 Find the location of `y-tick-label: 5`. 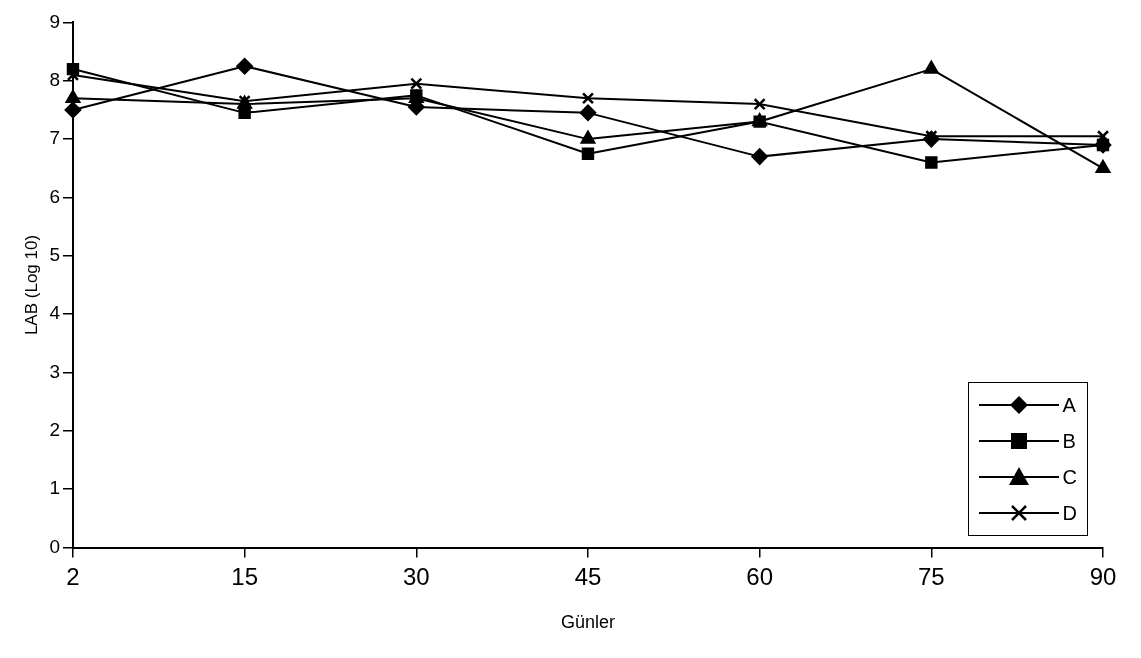

y-tick-label: 5 is located at coordinates (54, 255).